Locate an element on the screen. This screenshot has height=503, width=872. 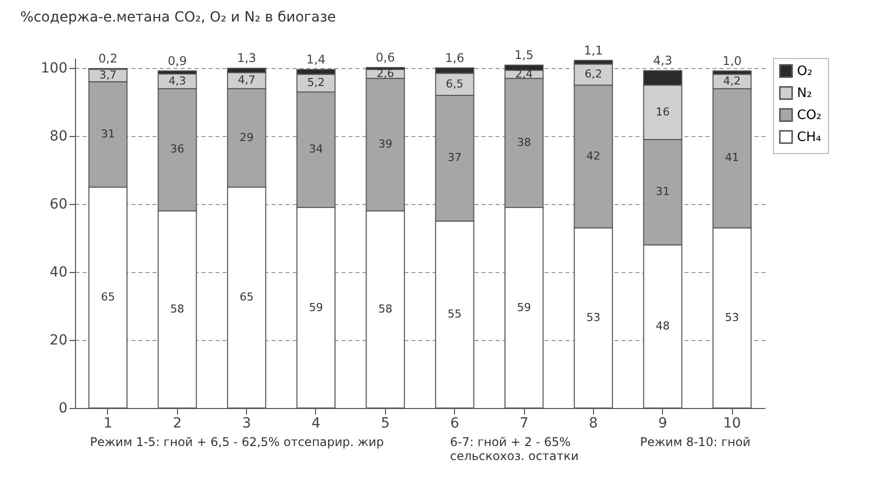
data-label: 2,6 is located at coordinates (385, 73).